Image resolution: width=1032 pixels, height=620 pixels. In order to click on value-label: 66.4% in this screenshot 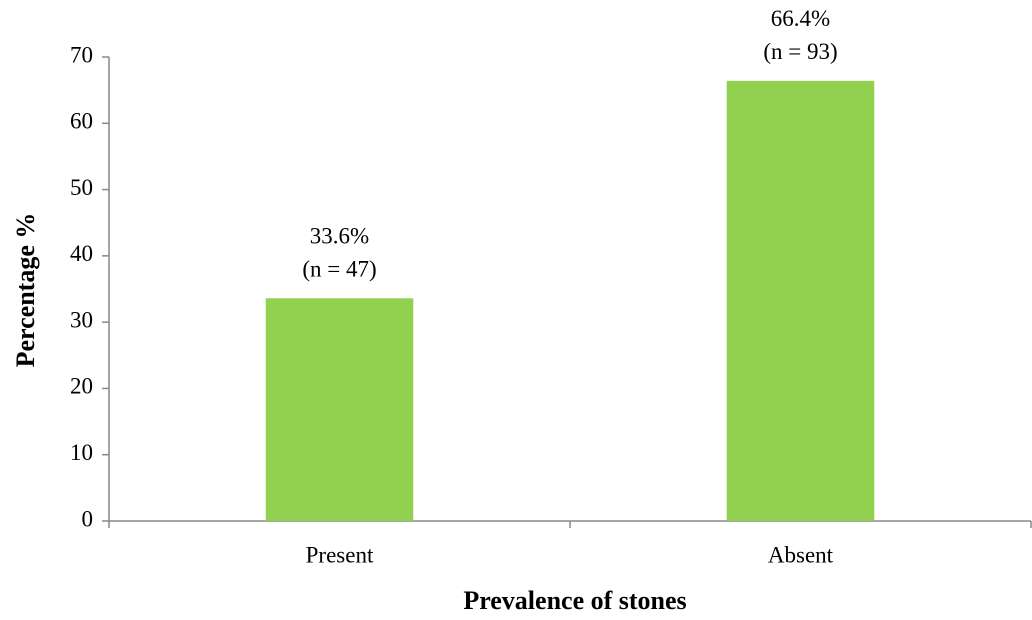, I will do `click(800, 18)`.